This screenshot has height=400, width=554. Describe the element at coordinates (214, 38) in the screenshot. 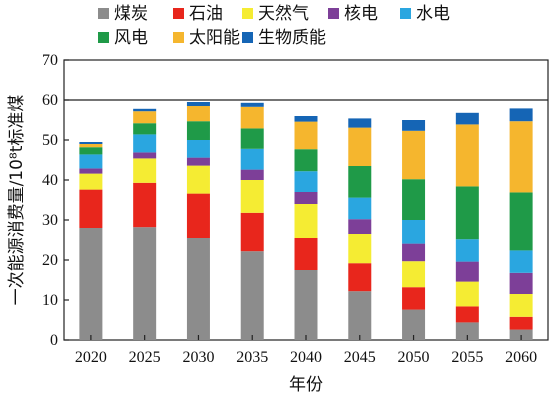

I see `legend-label: 太阳能` at that location.